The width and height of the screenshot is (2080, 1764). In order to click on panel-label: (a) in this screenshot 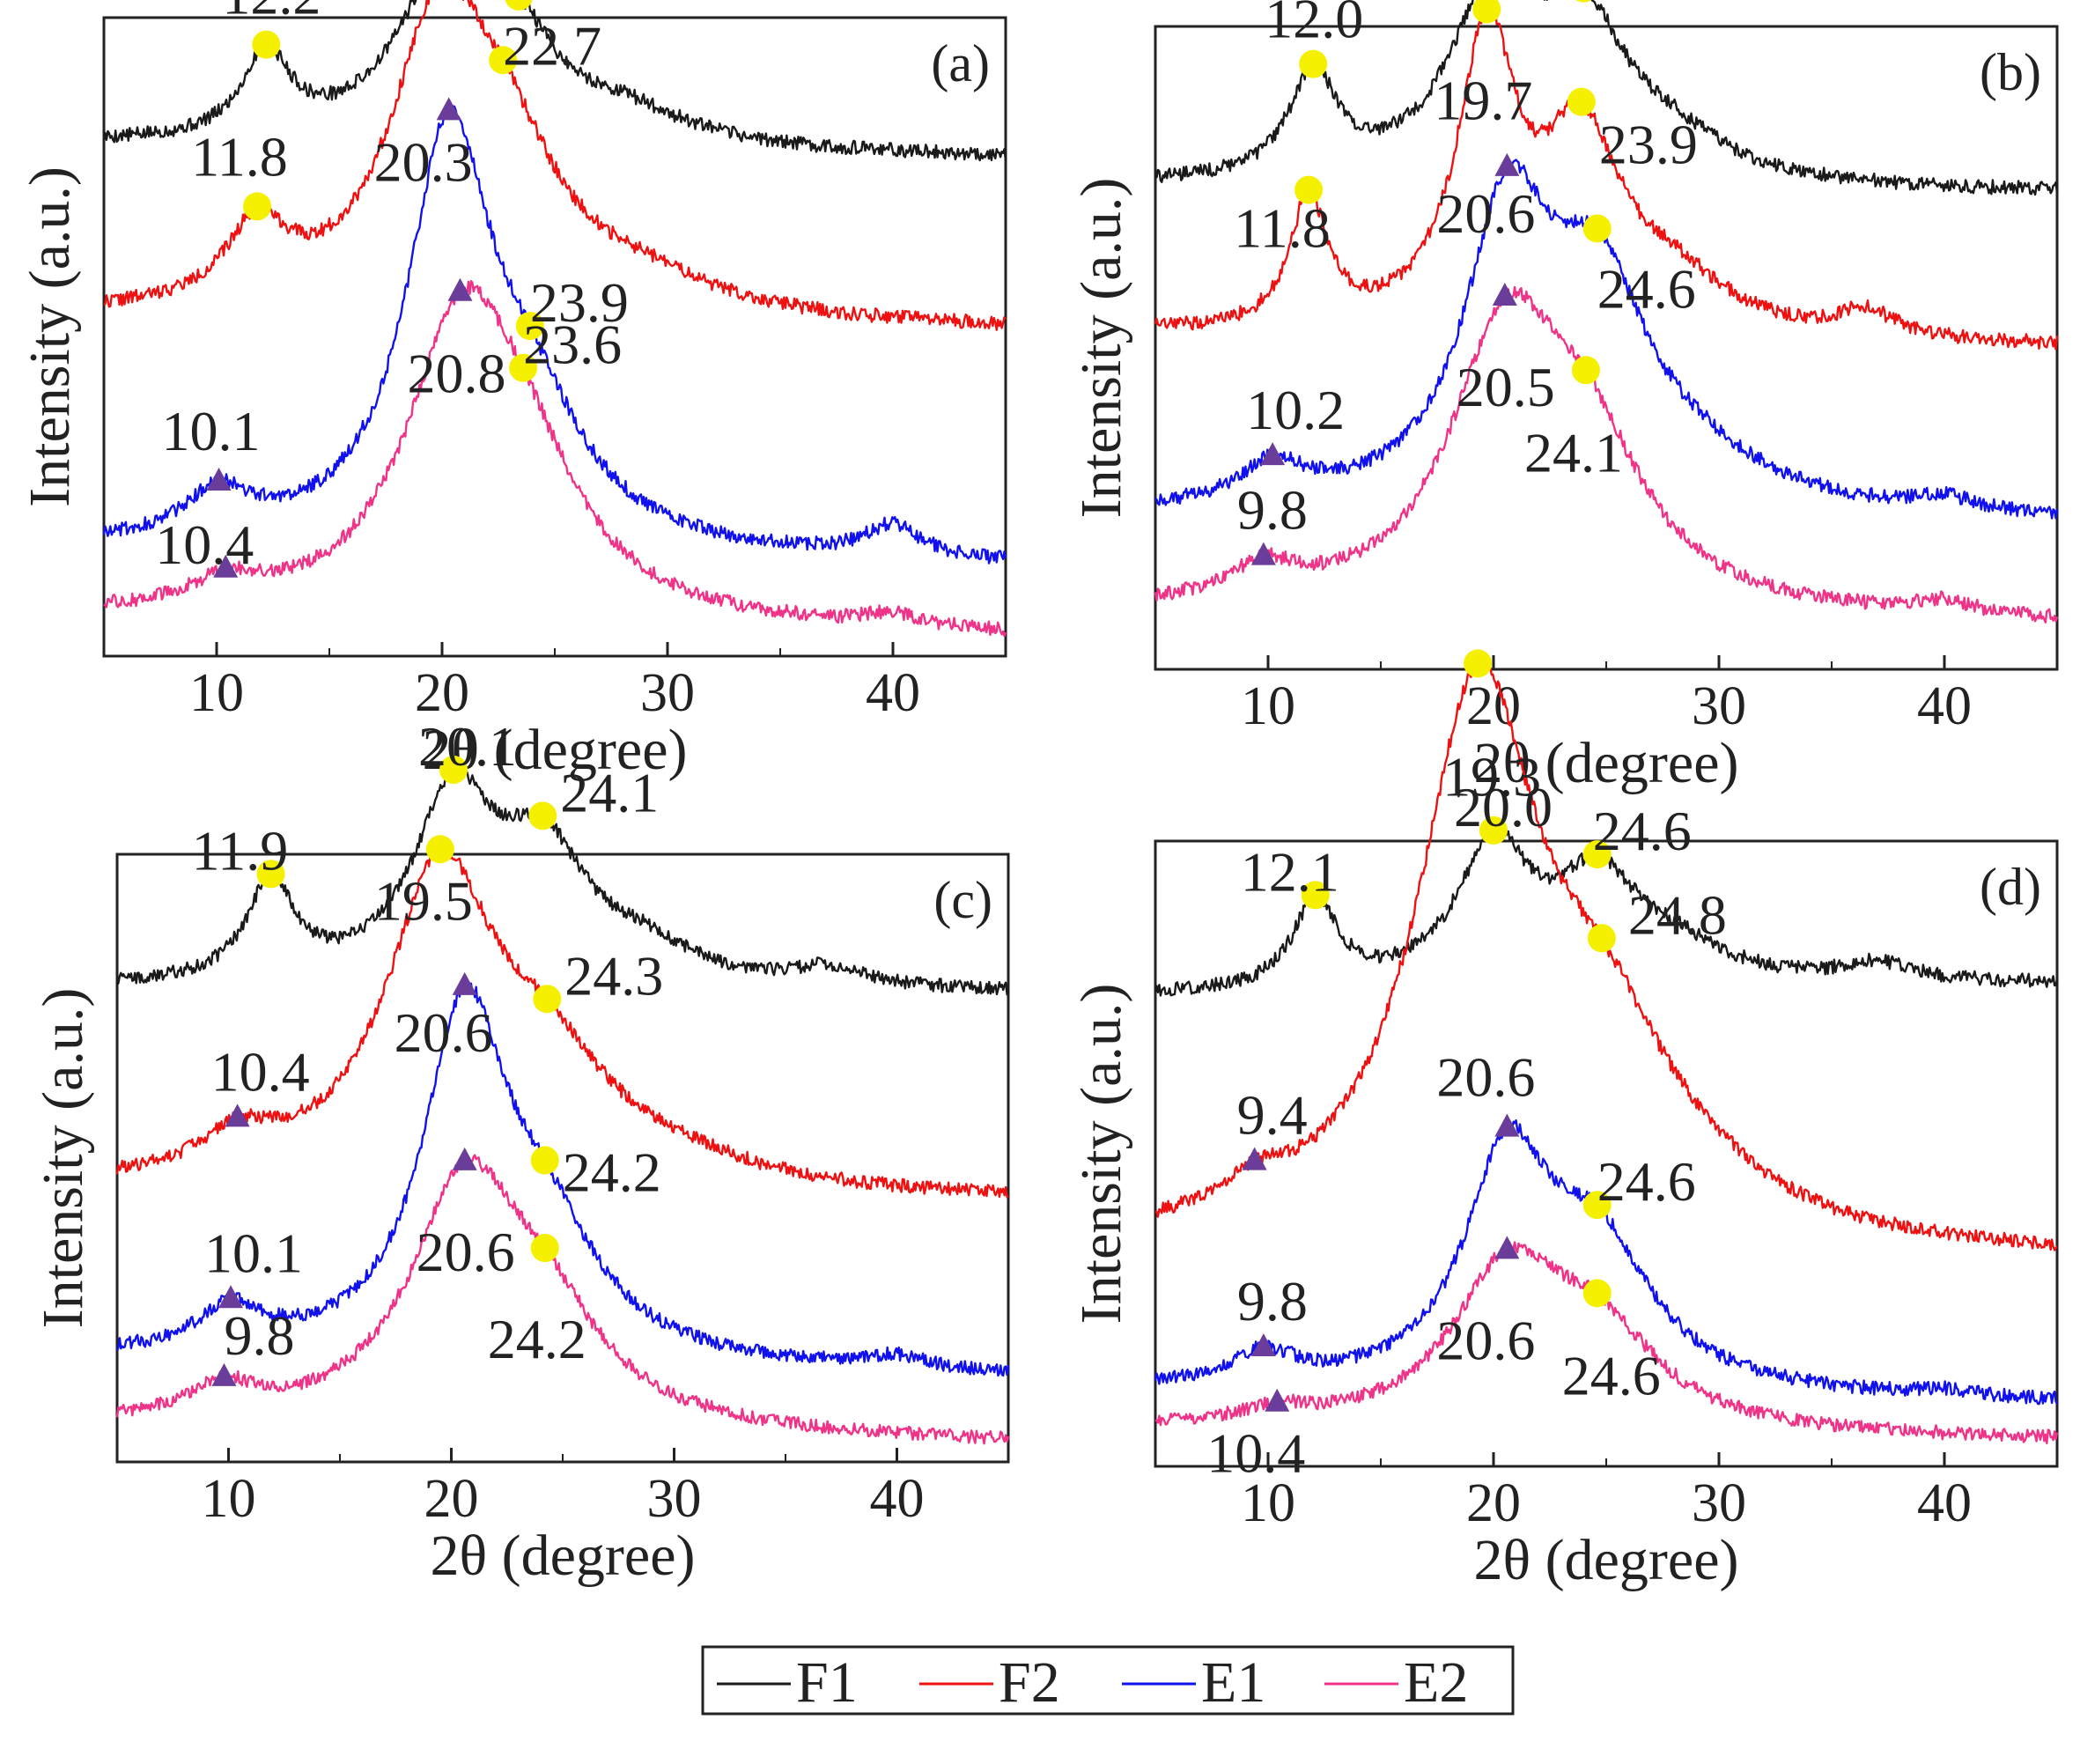, I will do `click(960, 63)`.